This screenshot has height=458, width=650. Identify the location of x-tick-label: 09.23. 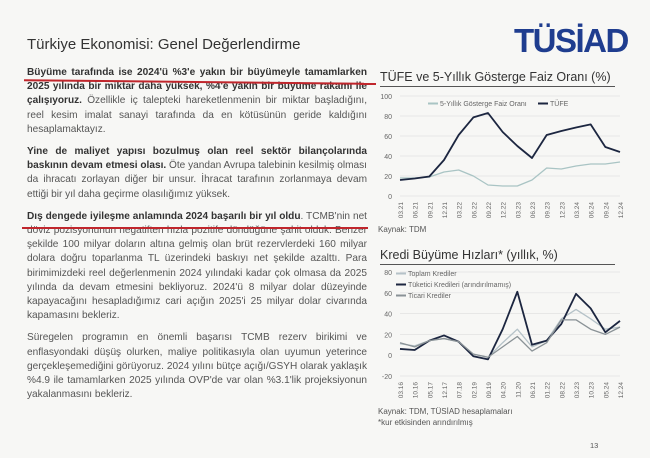
(548, 210).